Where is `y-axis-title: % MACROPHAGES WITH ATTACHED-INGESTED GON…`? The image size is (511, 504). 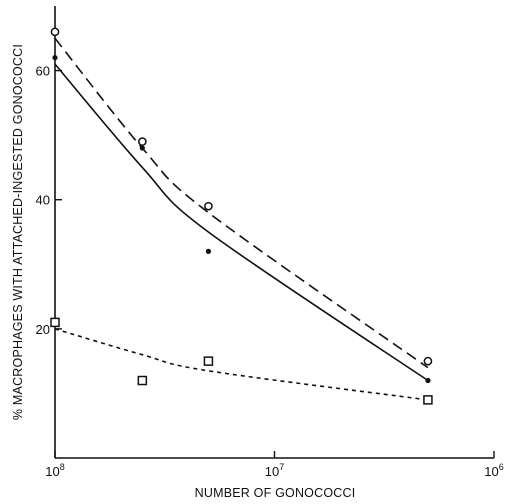 y-axis-title: % MACROPHAGES WITH ATTACHED-INGESTED GON… is located at coordinates (18, 232).